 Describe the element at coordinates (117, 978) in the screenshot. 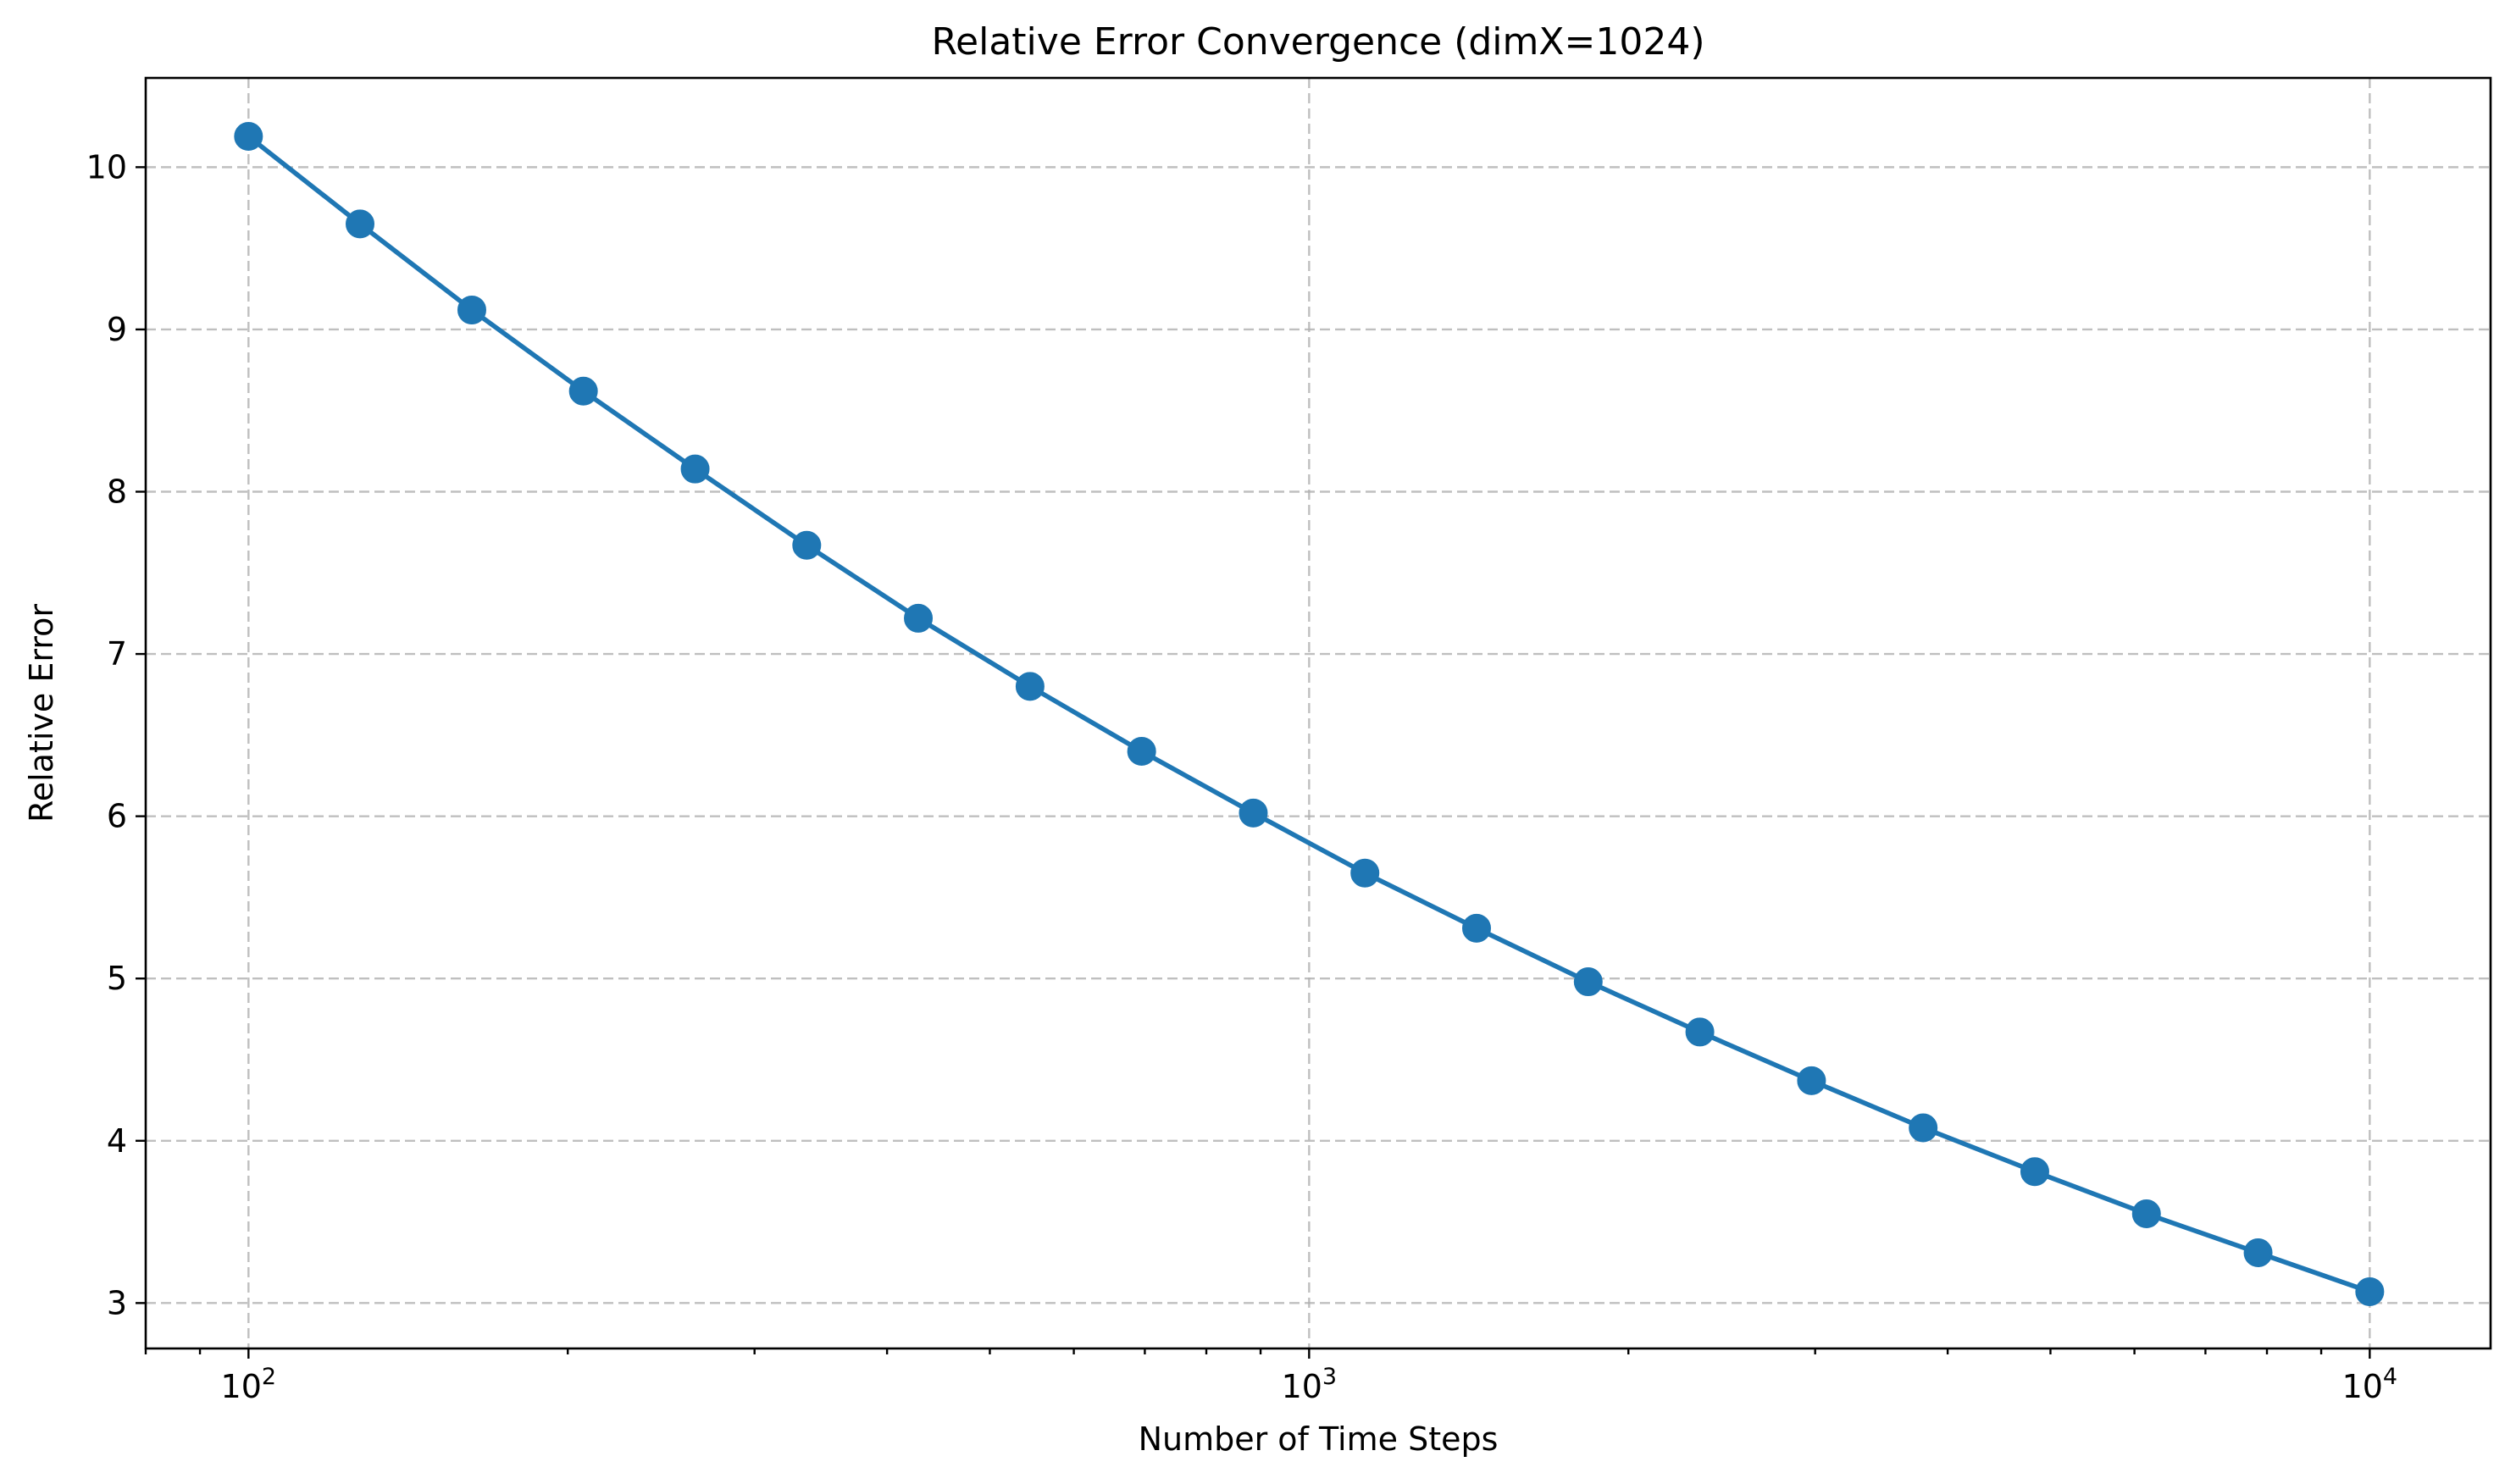

I see `y-tick-label: 5` at that location.